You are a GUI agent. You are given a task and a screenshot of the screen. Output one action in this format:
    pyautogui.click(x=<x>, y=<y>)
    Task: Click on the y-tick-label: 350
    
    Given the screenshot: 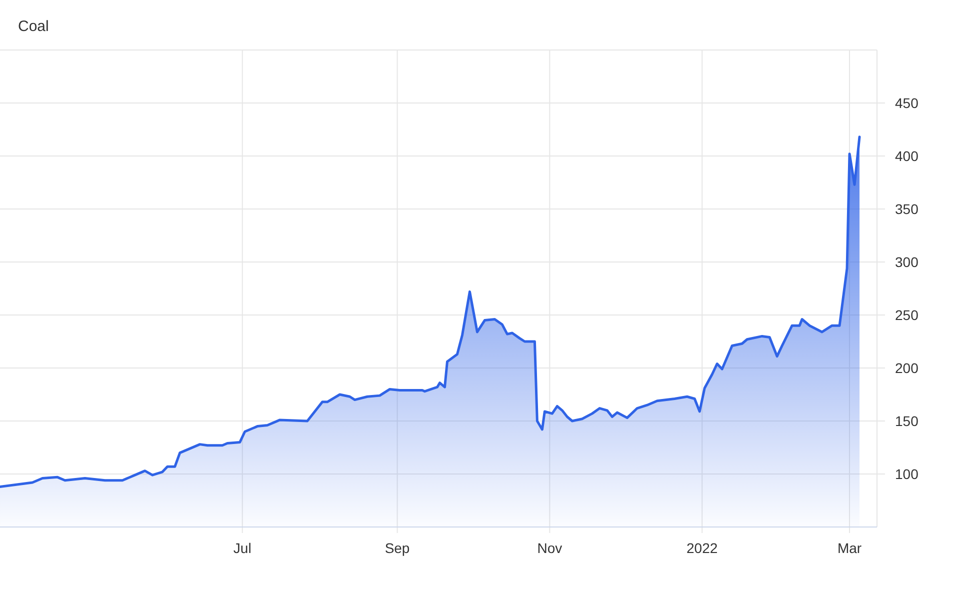 What is the action you would take?
    pyautogui.click(x=907, y=208)
    